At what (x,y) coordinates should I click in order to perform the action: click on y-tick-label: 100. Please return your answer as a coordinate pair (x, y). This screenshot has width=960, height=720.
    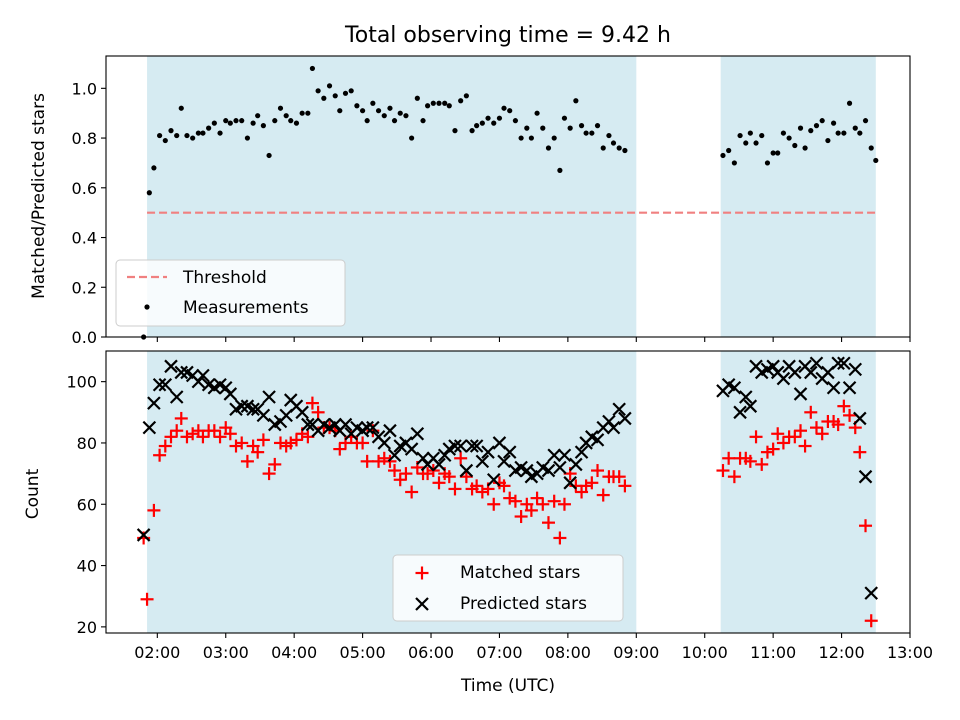
    Looking at the image, I should click on (81, 382).